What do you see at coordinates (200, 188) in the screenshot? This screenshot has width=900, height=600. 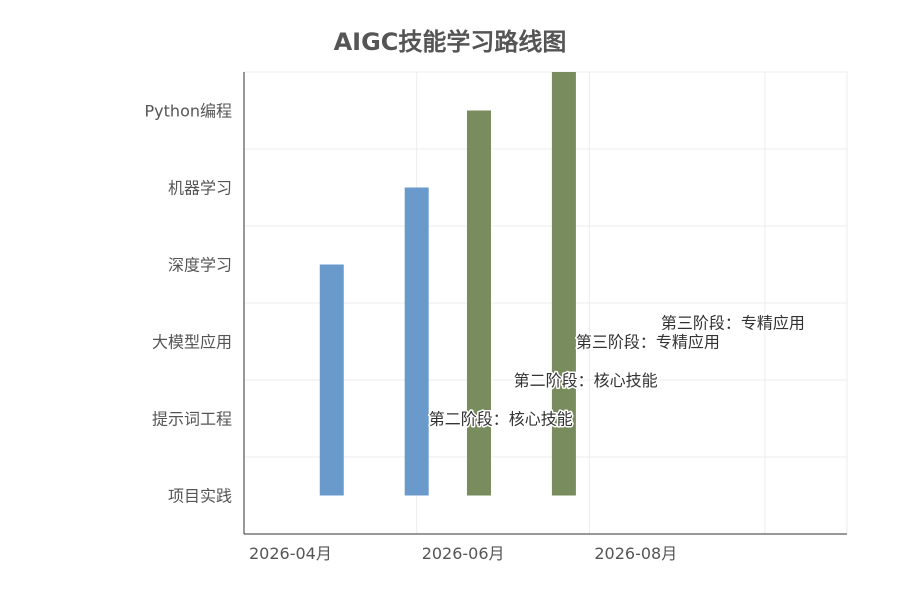 I see `y-tick-label: 机器学习` at bounding box center [200, 188].